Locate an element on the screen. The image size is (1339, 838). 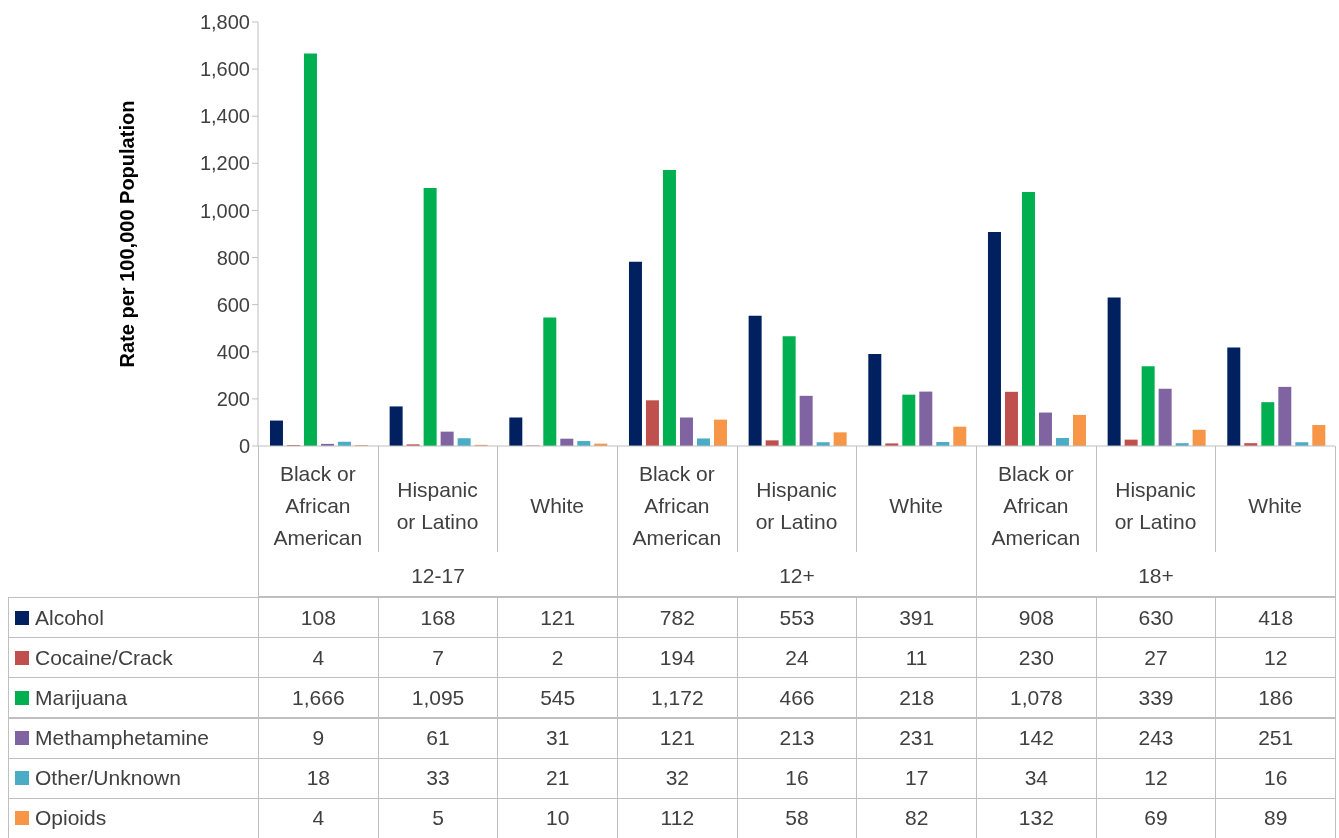
data-label: 108 is located at coordinates (318, 618).